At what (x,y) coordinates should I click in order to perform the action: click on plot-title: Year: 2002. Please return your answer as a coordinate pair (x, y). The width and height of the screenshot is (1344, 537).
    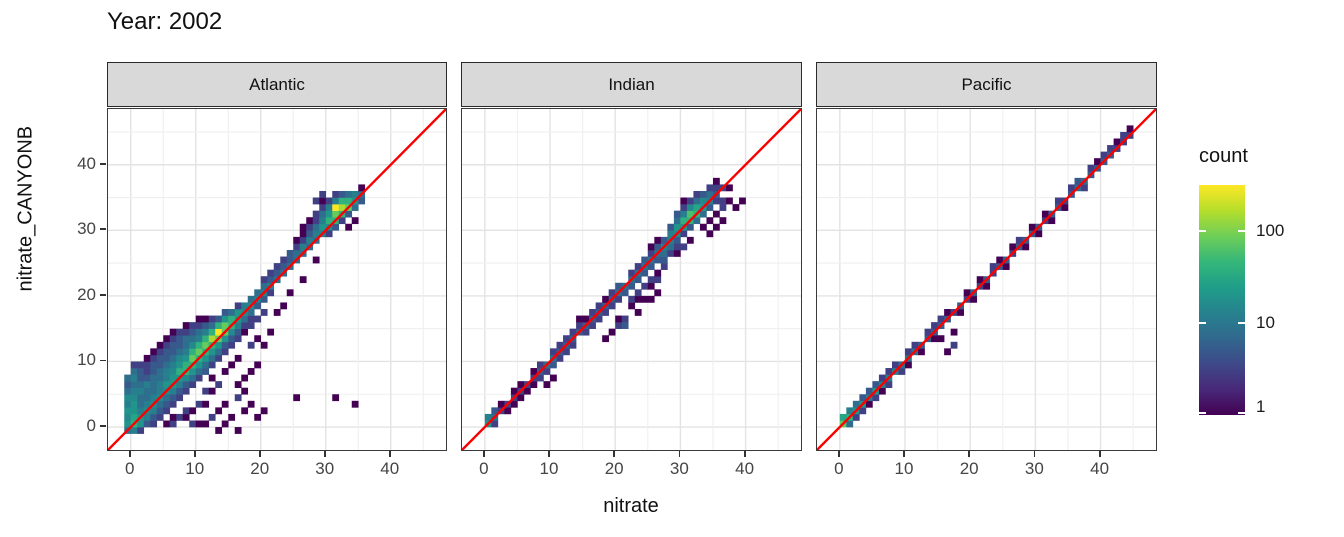
    Looking at the image, I should click on (165, 21).